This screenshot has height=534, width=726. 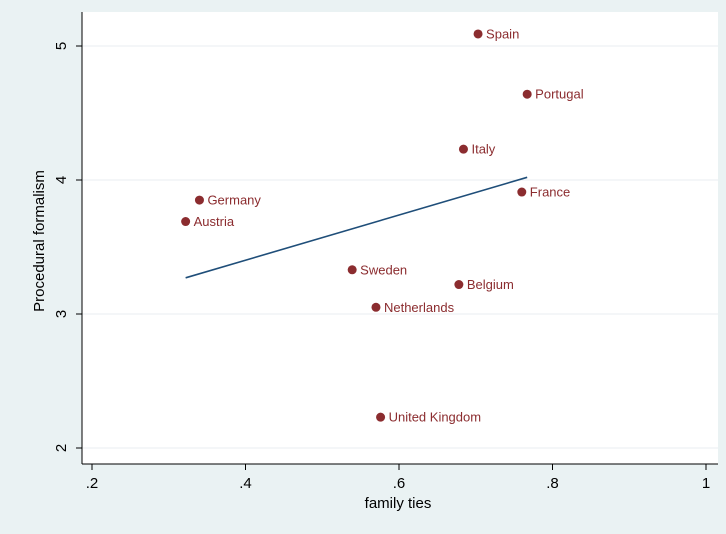 I want to click on data-label: United Kingdom, so click(x=435, y=417).